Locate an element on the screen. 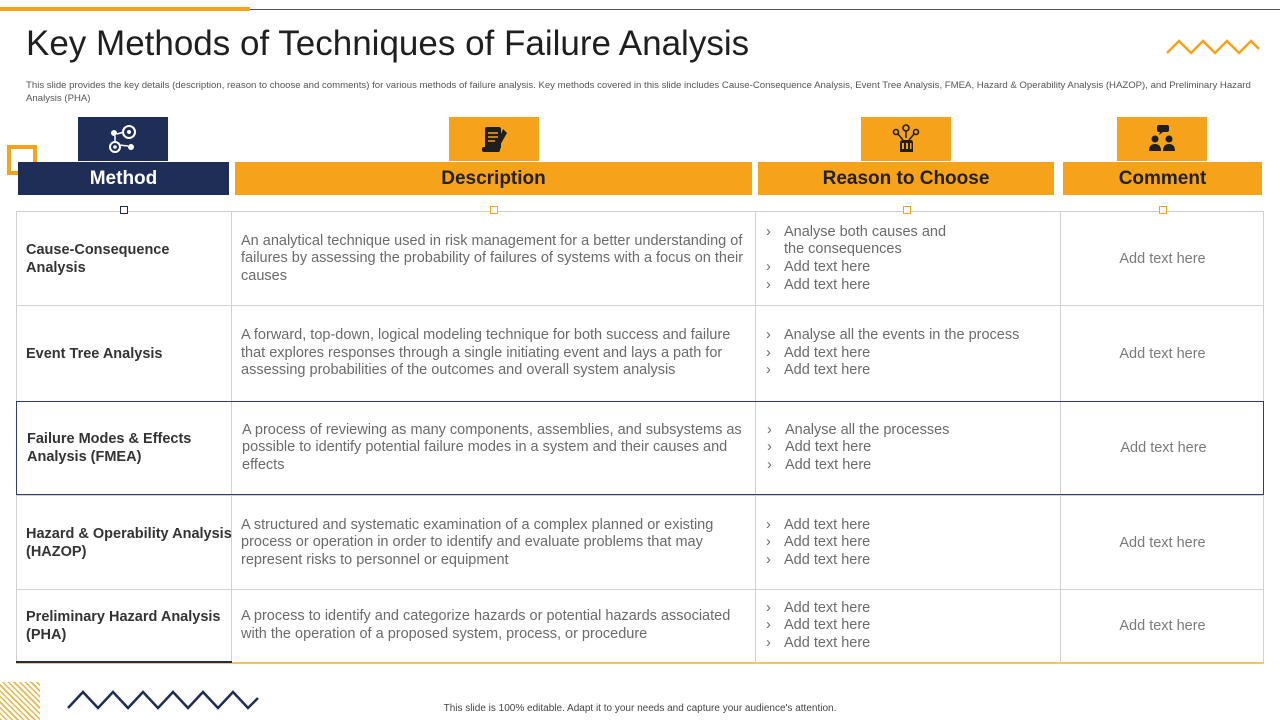  reason-item: Analyse both causes and the consequences is located at coordinates (864, 241).